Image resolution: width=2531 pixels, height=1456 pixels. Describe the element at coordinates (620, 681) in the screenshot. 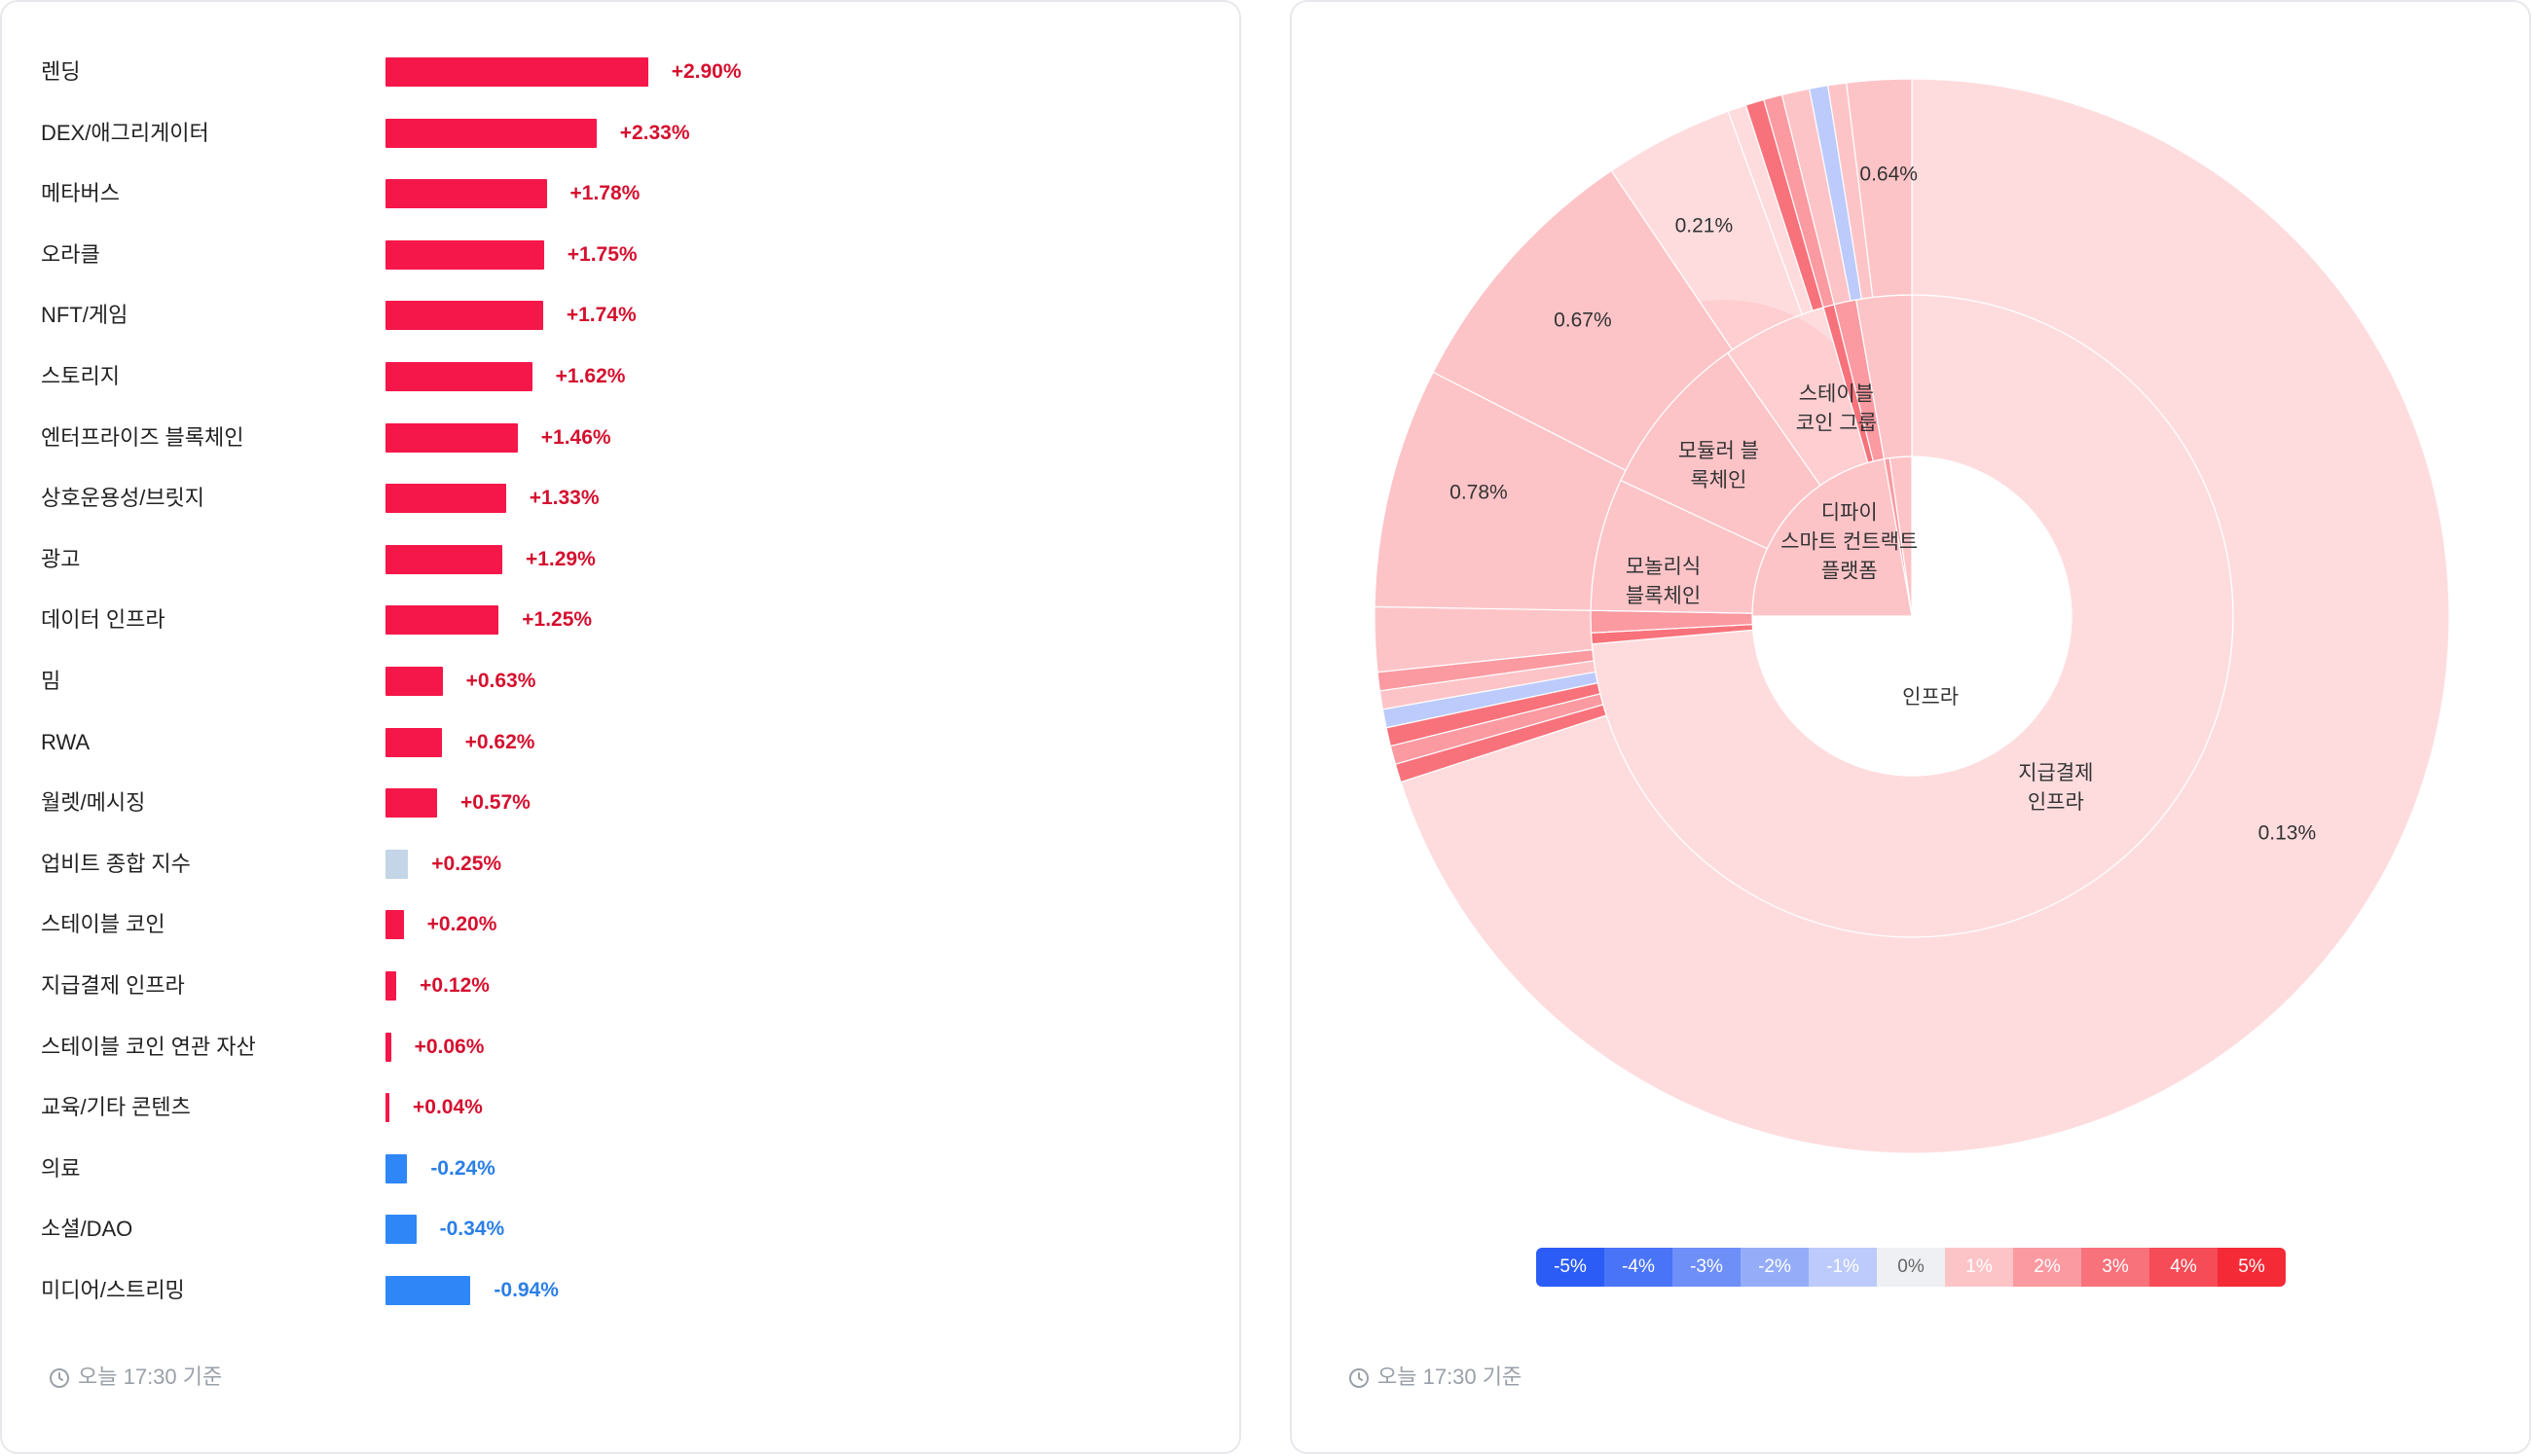

I see `bar-row: 밈 +0.63%` at that location.